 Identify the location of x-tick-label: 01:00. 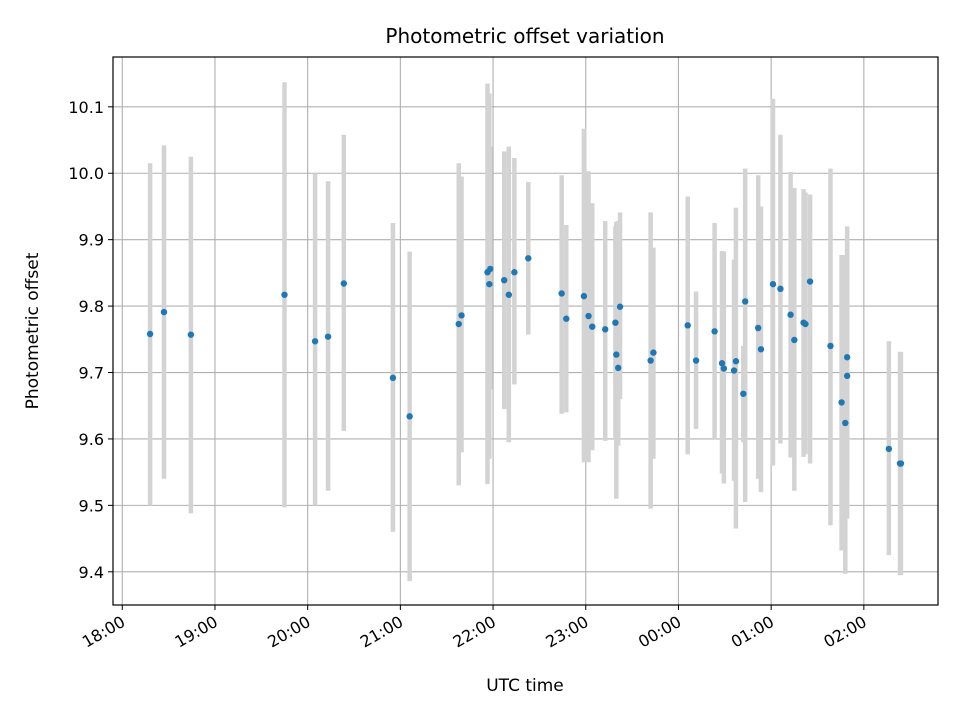
(752, 632).